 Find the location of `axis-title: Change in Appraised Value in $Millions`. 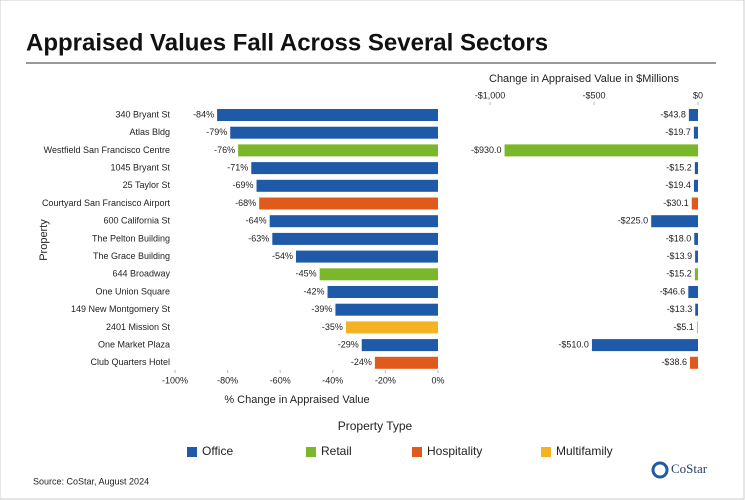

axis-title: Change in Appraised Value in $Millions is located at coordinates (584, 79).